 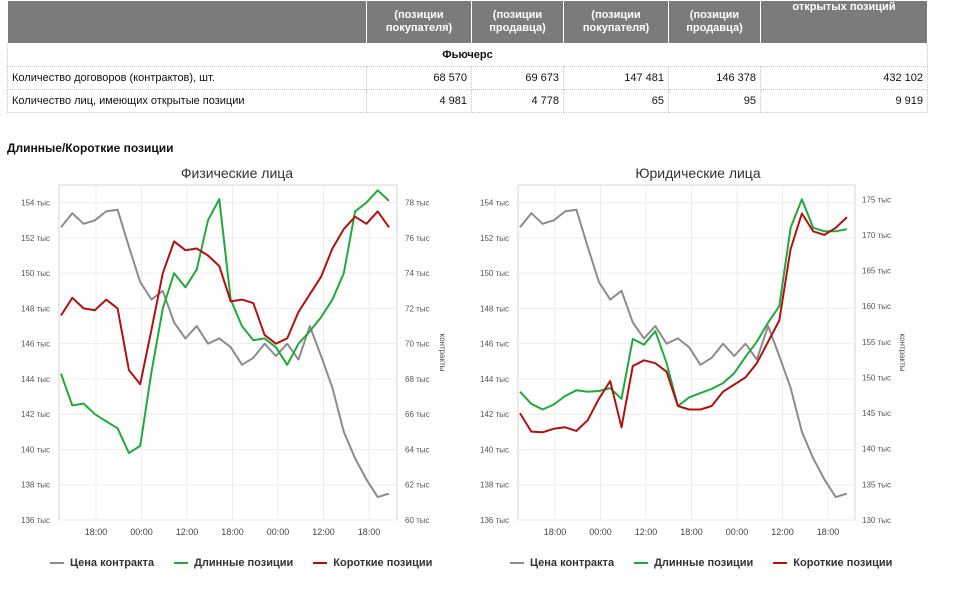 What do you see at coordinates (876, 199) in the screenshot?
I see `y-tick-label-right: 175 тыс` at bounding box center [876, 199].